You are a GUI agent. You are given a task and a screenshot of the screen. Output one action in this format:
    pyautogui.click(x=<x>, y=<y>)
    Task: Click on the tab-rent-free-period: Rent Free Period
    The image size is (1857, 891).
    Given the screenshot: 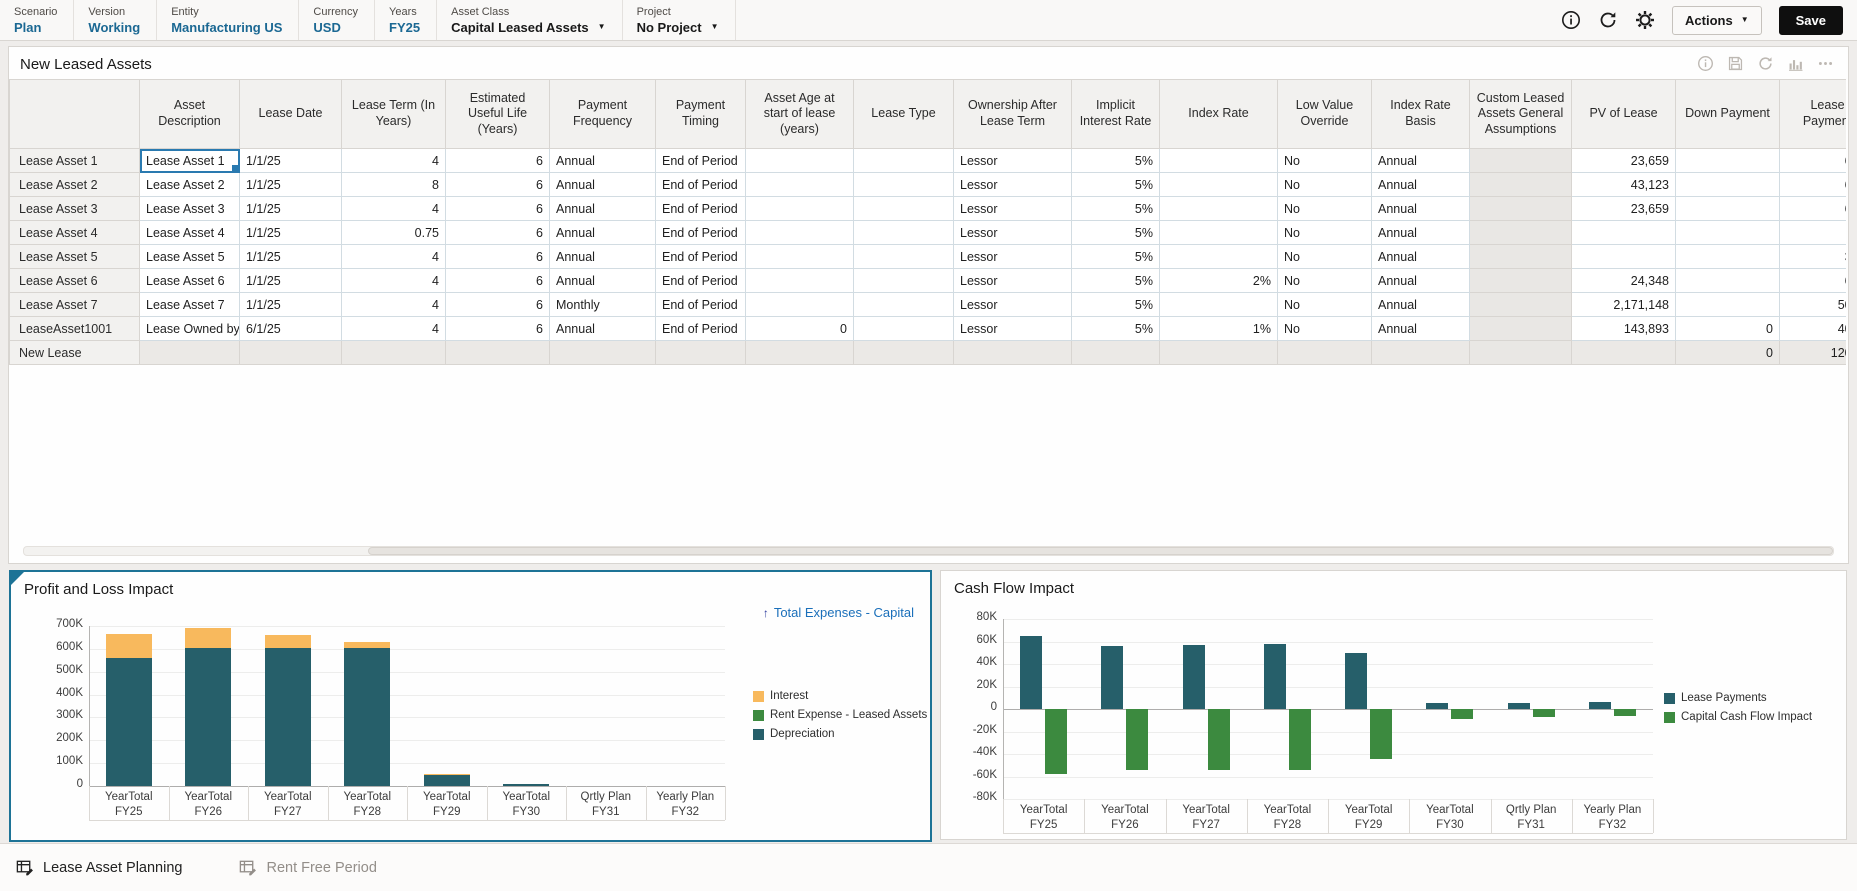 What is the action you would take?
    pyautogui.click(x=307, y=867)
    